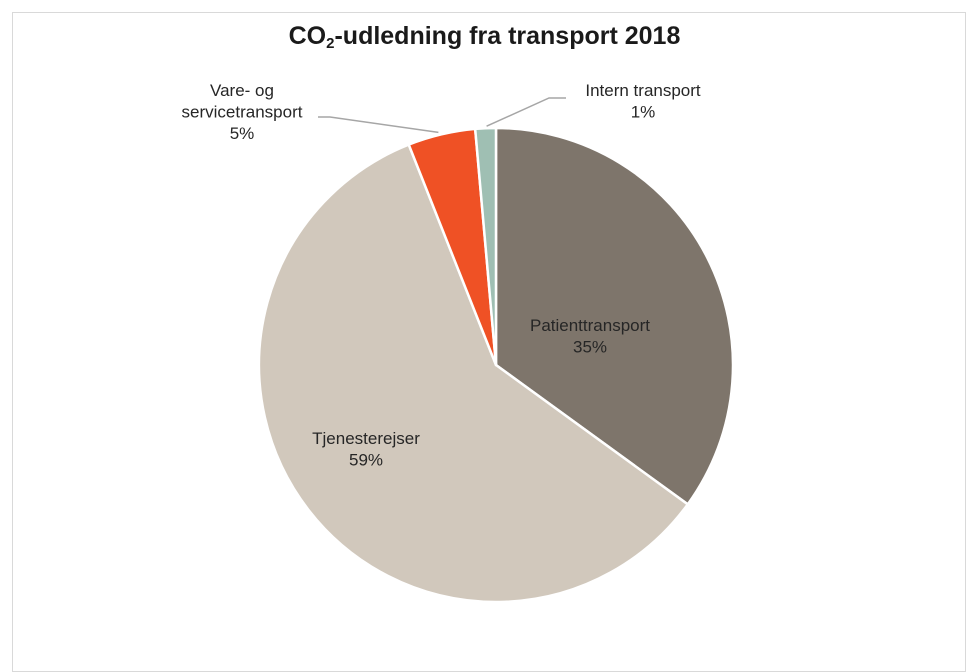  What do you see at coordinates (442, 115) in the screenshot?
I see `leader-lines` at bounding box center [442, 115].